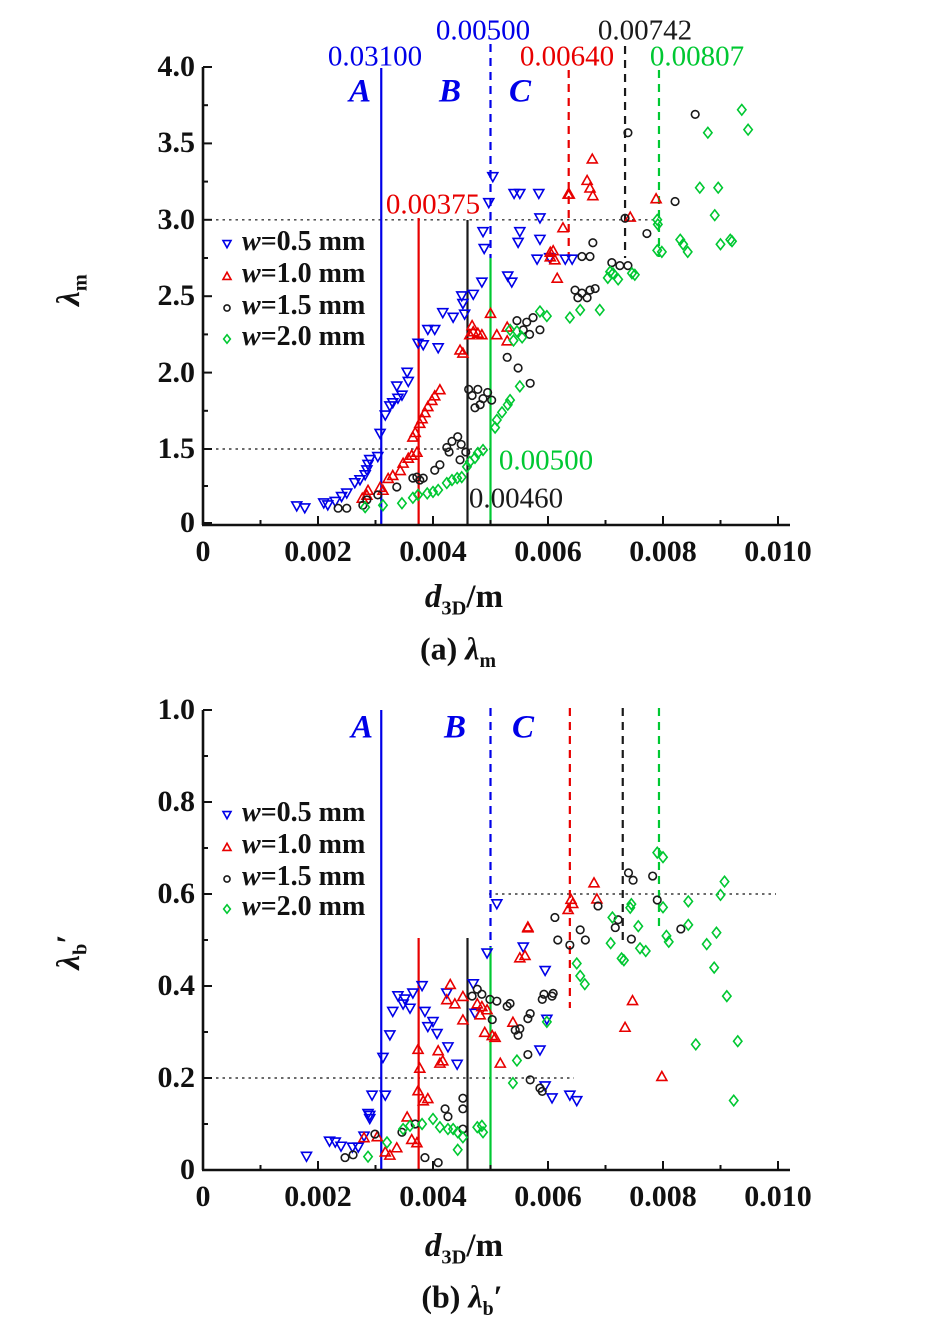 This screenshot has height=1324, width=947. Describe the element at coordinates (176, 985) in the screenshot. I see `y-tick-label-0.4: 0.4` at that location.